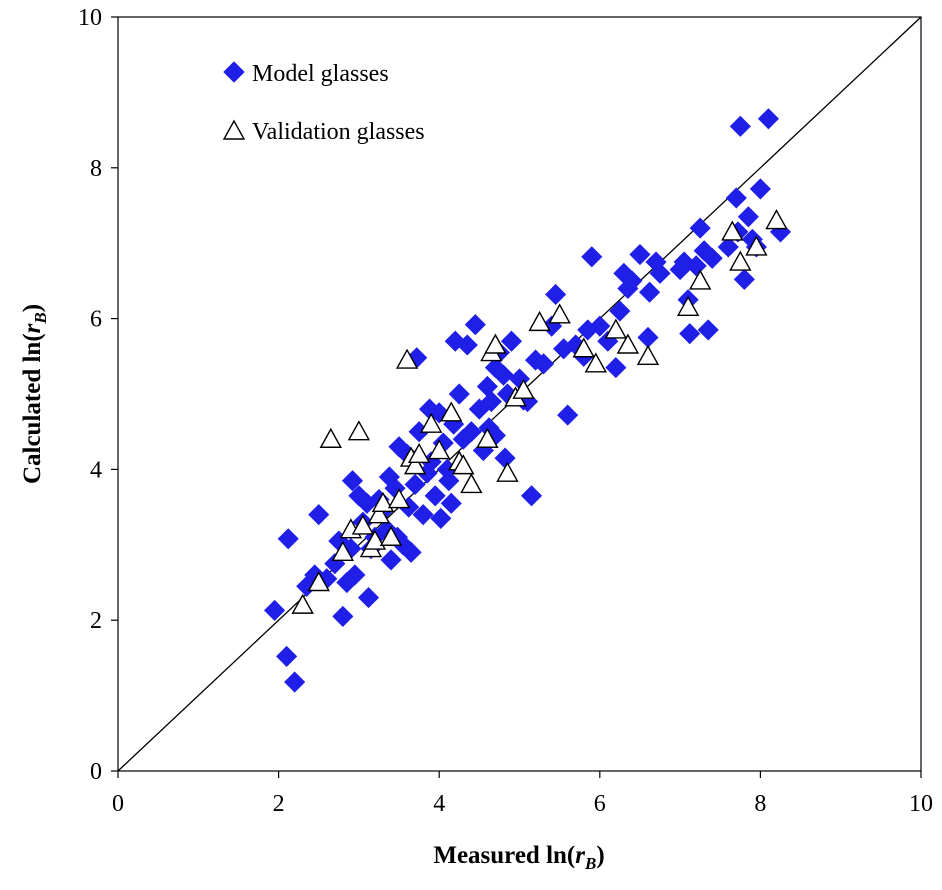 The height and width of the screenshot is (890, 942). I want to click on legend: Model glasses Validation glasses, so click(323, 103).